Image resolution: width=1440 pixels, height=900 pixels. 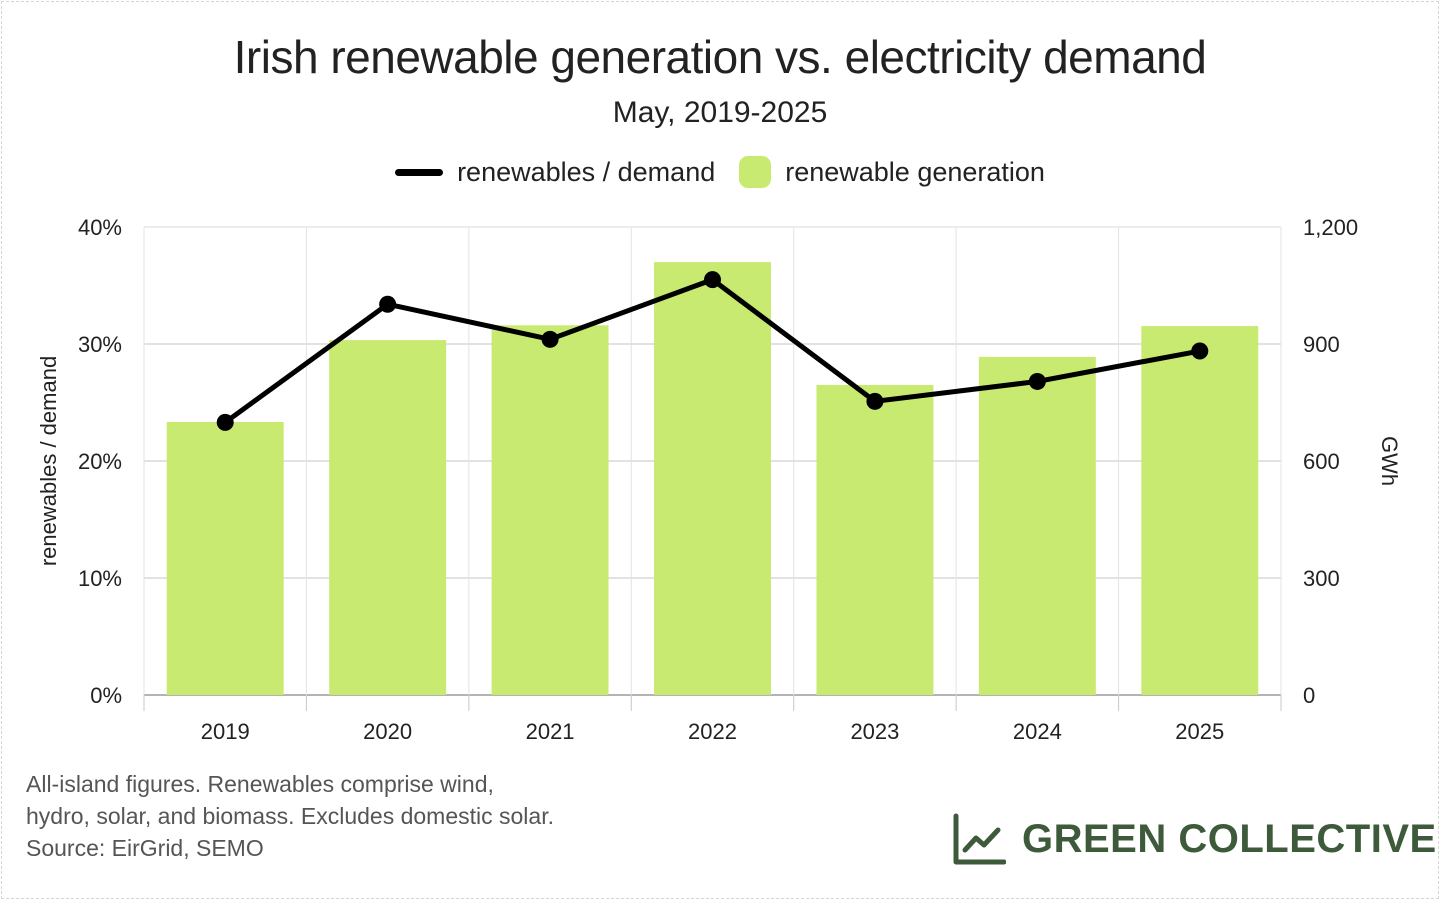 I want to click on chart-subtitle: May, 2019-2025, so click(x=720, y=112).